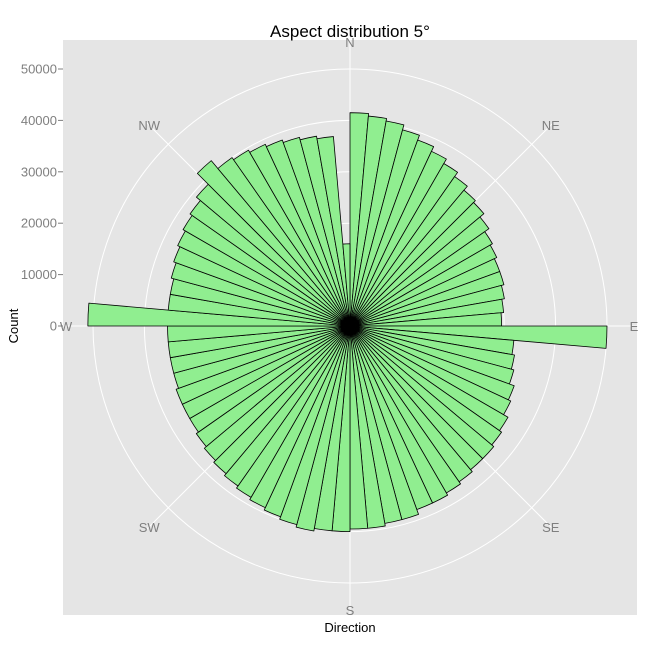 This screenshot has width=649, height=649. What do you see at coordinates (350, 610) in the screenshot?
I see `direction-label-s: S` at bounding box center [350, 610].